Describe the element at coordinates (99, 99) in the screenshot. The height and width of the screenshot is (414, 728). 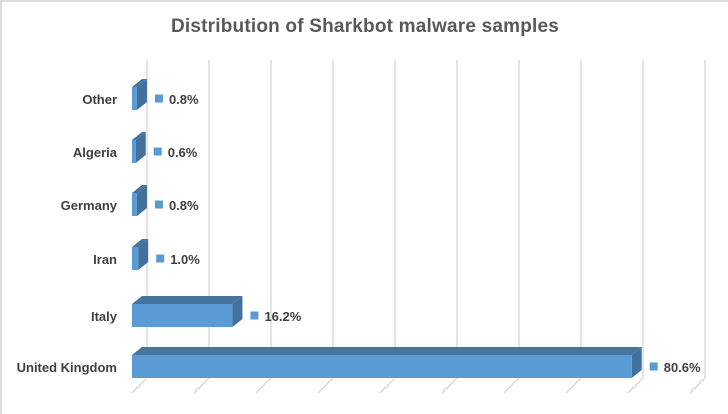
I see `category-label-other: Other` at that location.